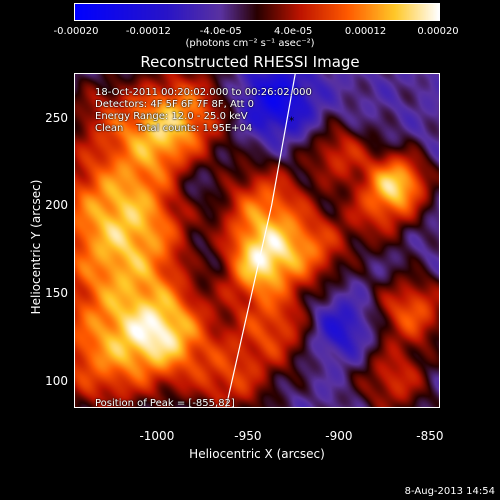 This screenshot has width=500, height=500. I want to click on colorbar-tick-label: 0.00020, so click(438, 31).